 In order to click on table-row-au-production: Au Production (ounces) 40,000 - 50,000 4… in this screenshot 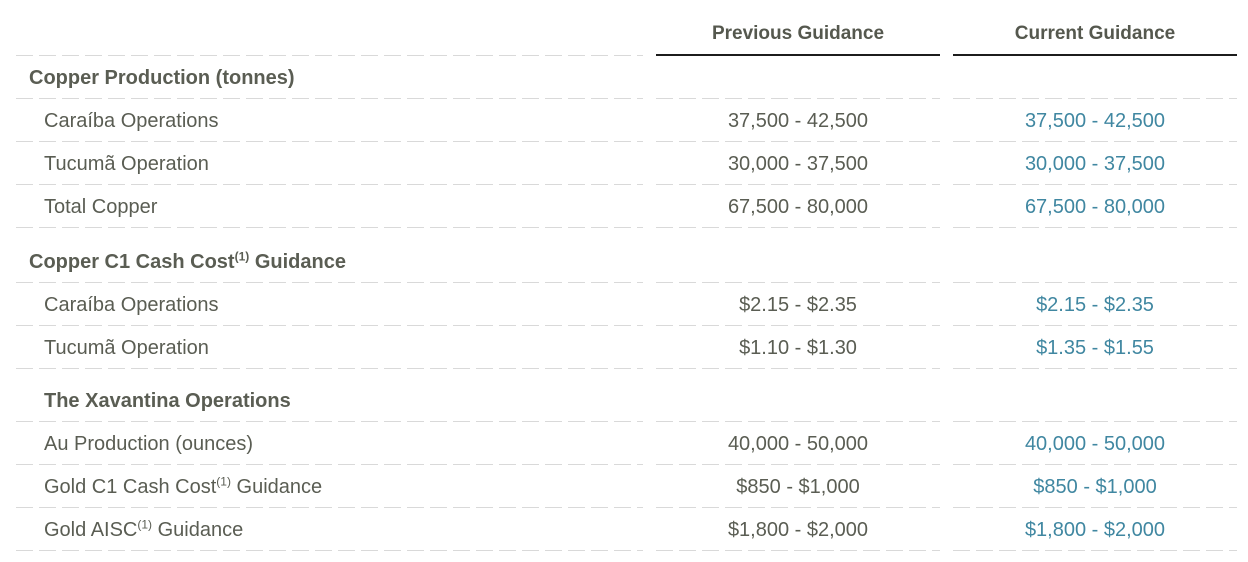, I will do `click(626, 443)`.